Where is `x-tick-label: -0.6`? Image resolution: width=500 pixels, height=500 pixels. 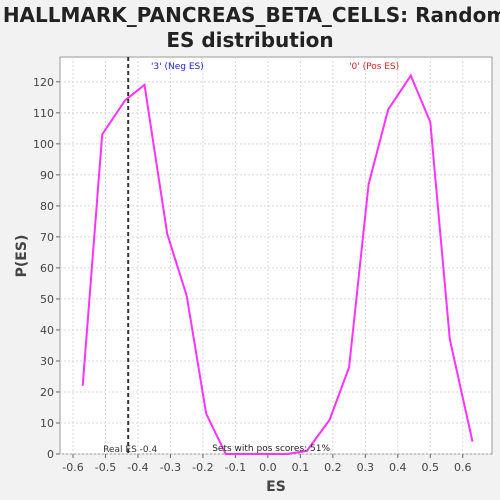 x-tick-label: -0.6 is located at coordinates (72, 467).